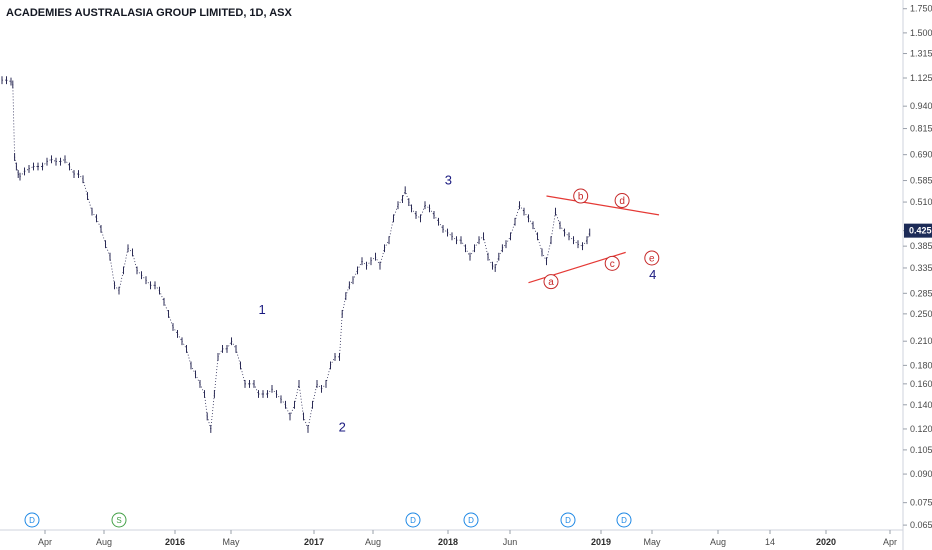  What do you see at coordinates (510, 542) in the screenshot?
I see `x-tick-label: Jun` at bounding box center [510, 542].